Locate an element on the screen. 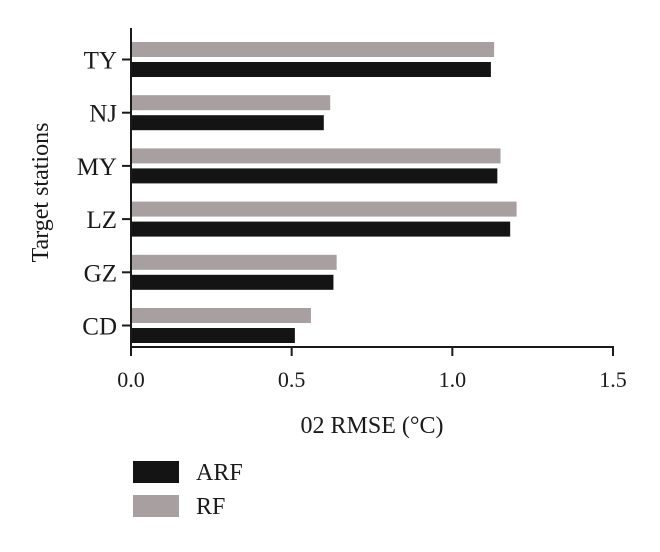 This screenshot has height=552, width=660. bar-rf-gz is located at coordinates (234, 262).